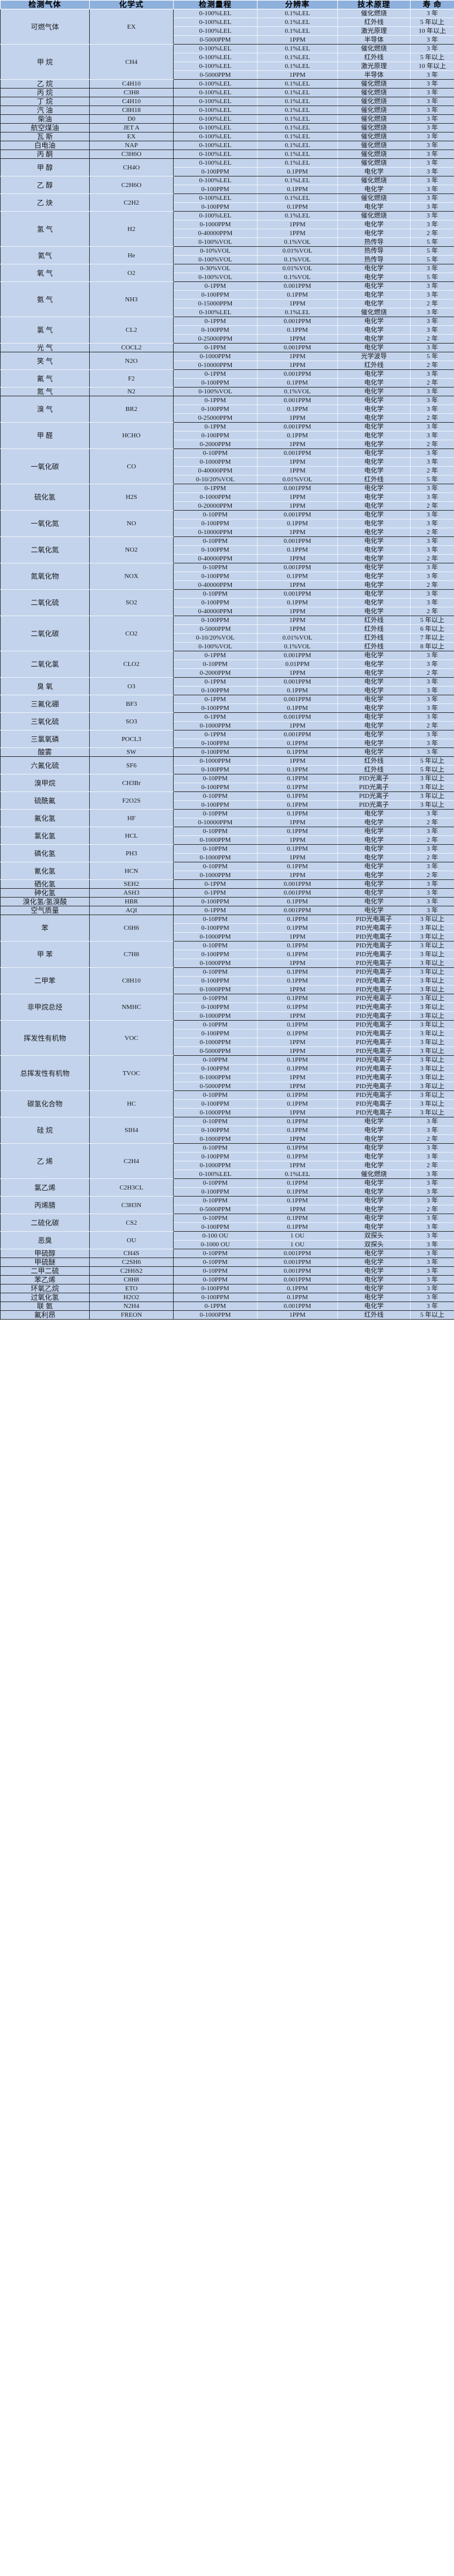 This screenshot has height=2576, width=454. Describe the element at coordinates (227, 1008) in the screenshot. I see `table-row: 非甲烷总烃 NMHC 0-10PPM 0.1PPM PID光电离子 3 年以上` at that location.